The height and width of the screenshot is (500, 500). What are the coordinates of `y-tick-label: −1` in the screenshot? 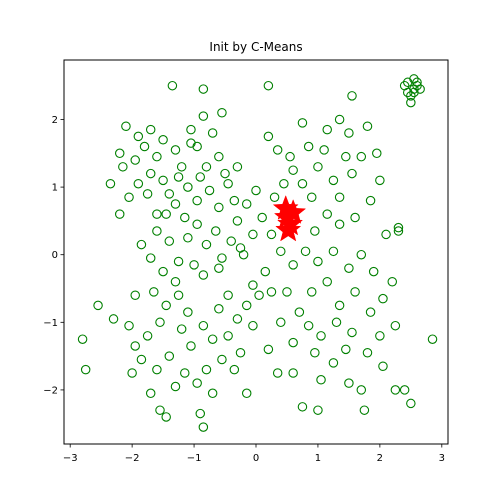 It's located at (50, 323).